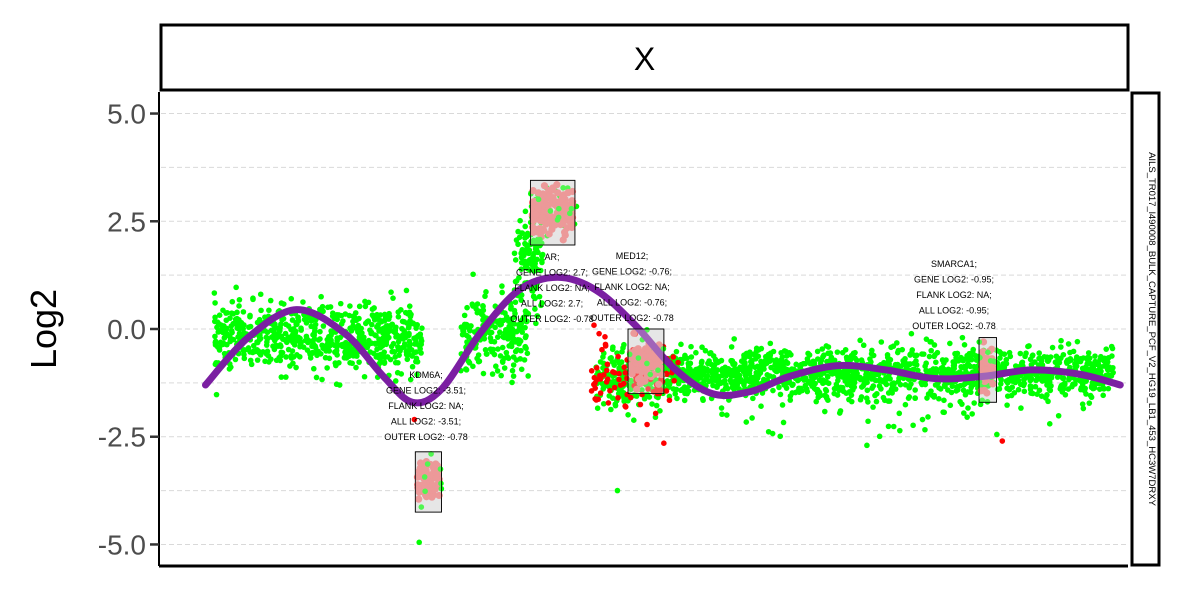  What do you see at coordinates (954, 326) in the screenshot?
I see `gene-annotation-line: OUTER LOG2: -0.78` at bounding box center [954, 326].